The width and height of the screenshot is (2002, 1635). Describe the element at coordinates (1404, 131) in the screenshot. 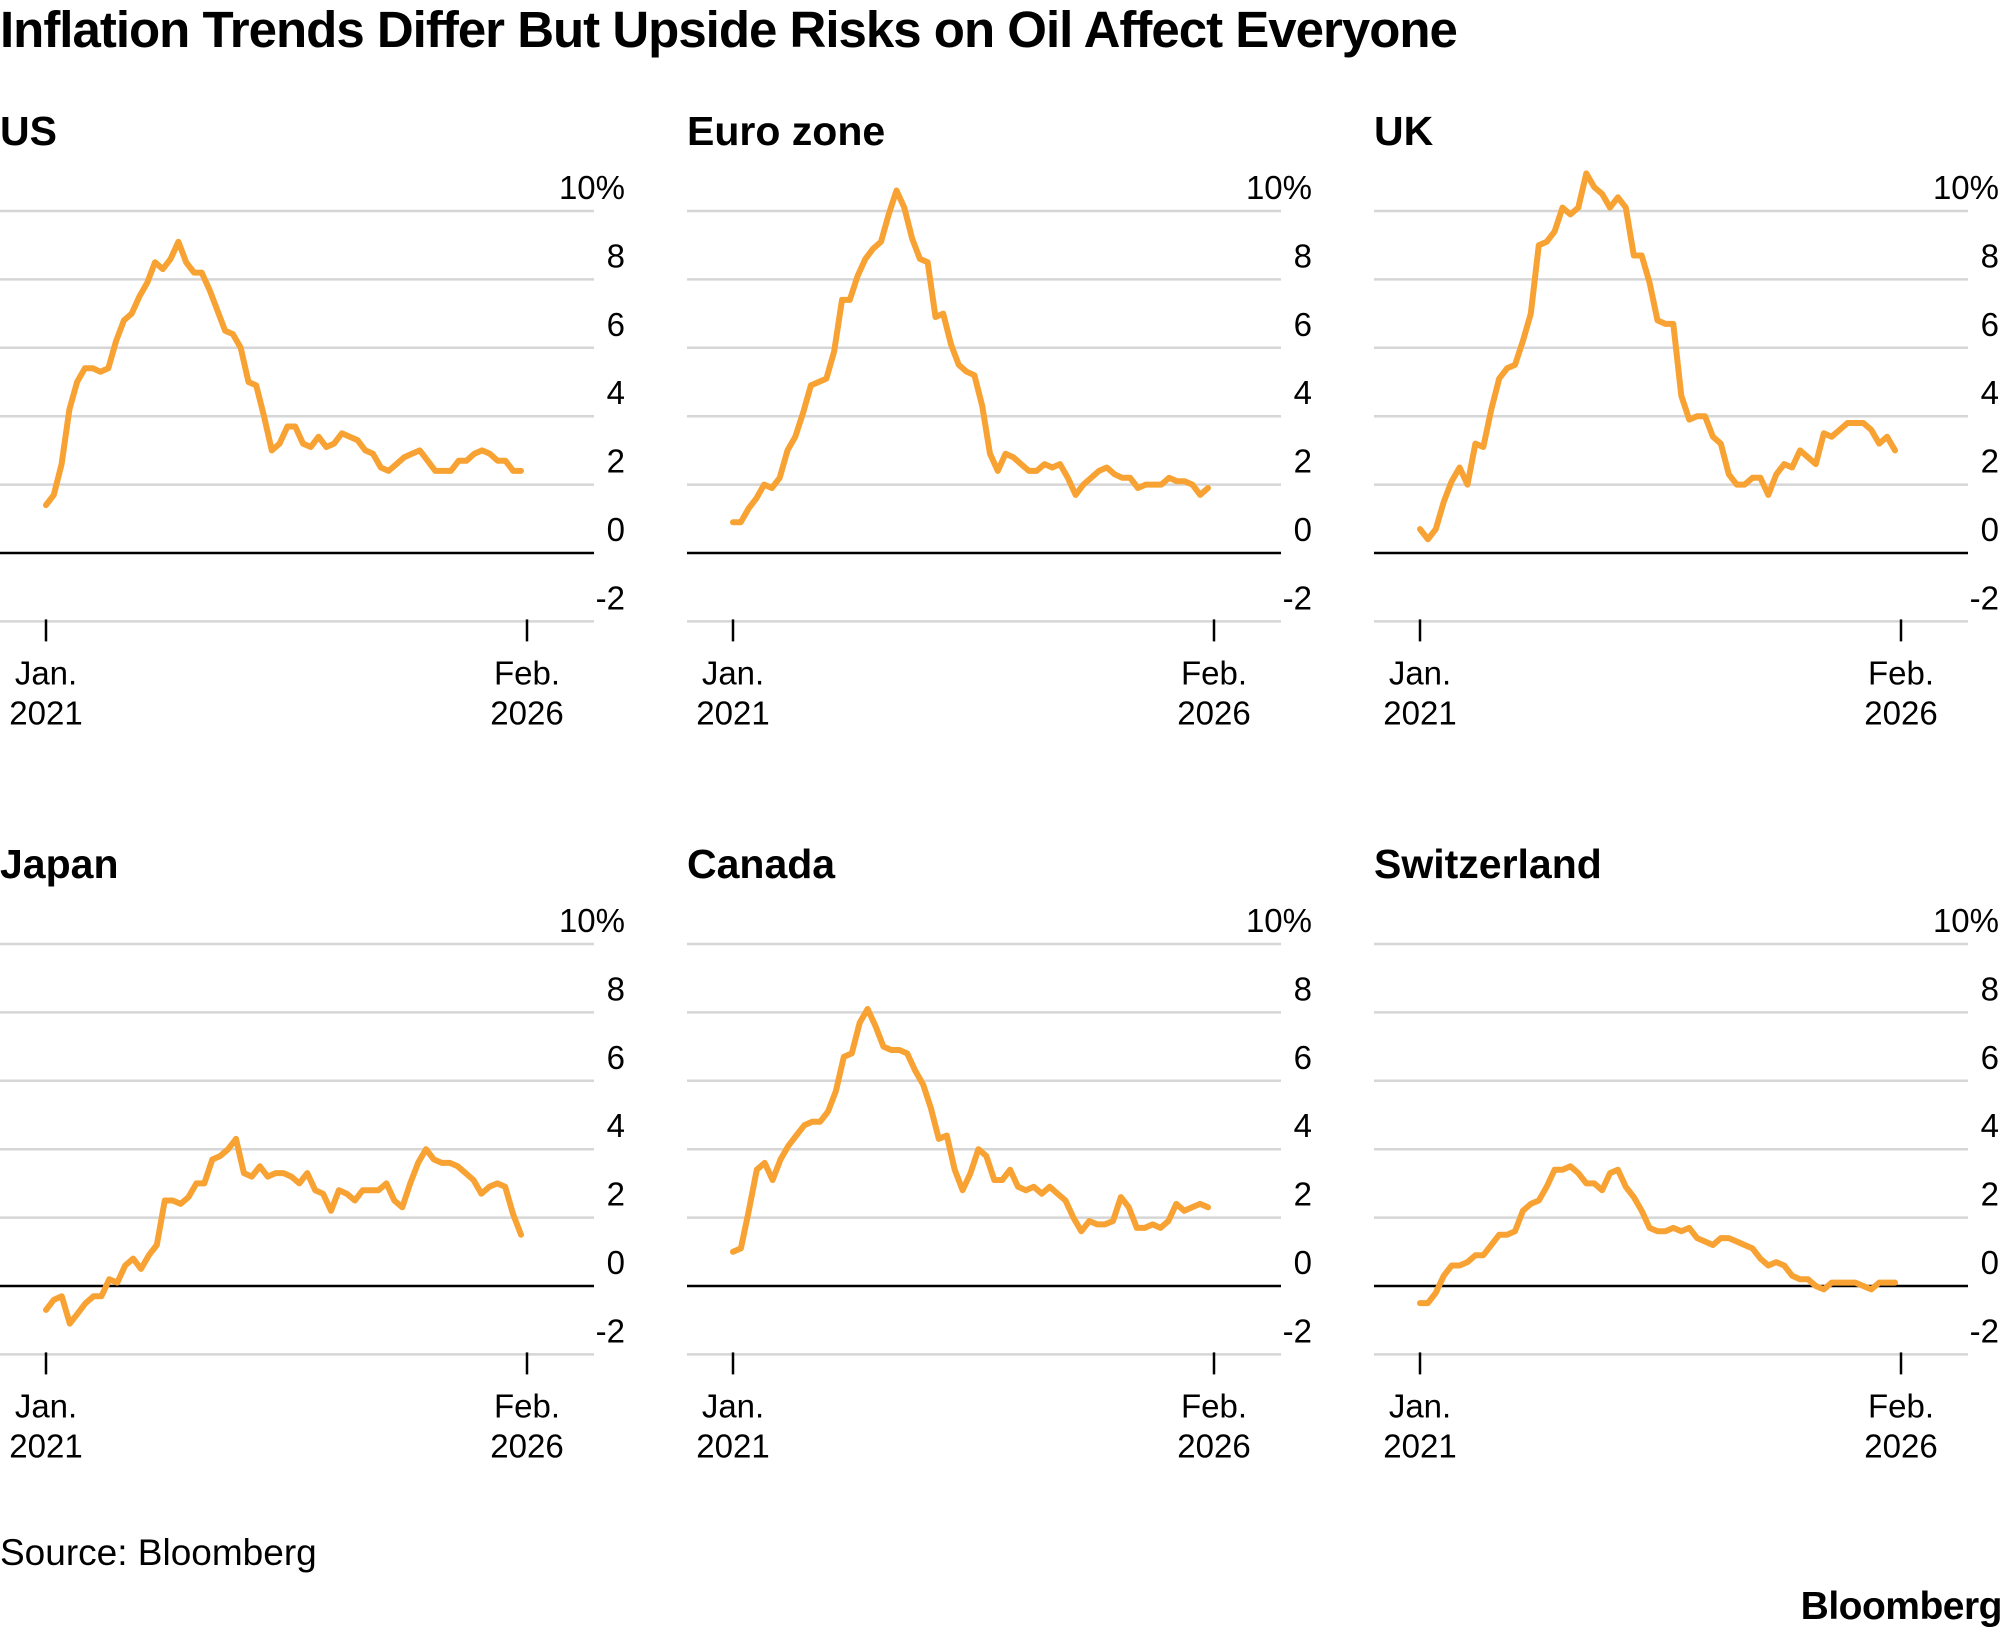

I see `panel-title: UK` at that location.